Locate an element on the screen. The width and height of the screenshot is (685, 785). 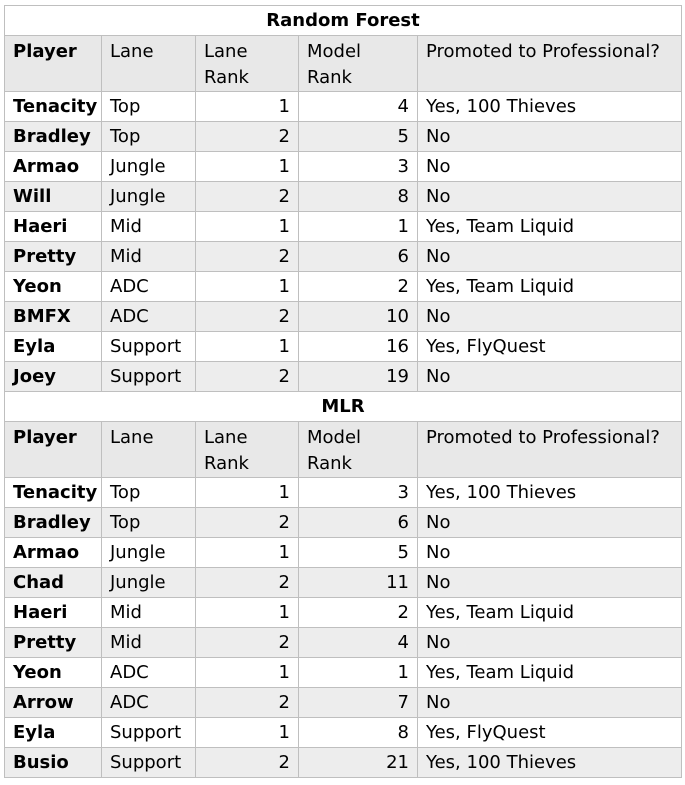
promoted-cell: Yes, FlyQuest is located at coordinates (549, 346).